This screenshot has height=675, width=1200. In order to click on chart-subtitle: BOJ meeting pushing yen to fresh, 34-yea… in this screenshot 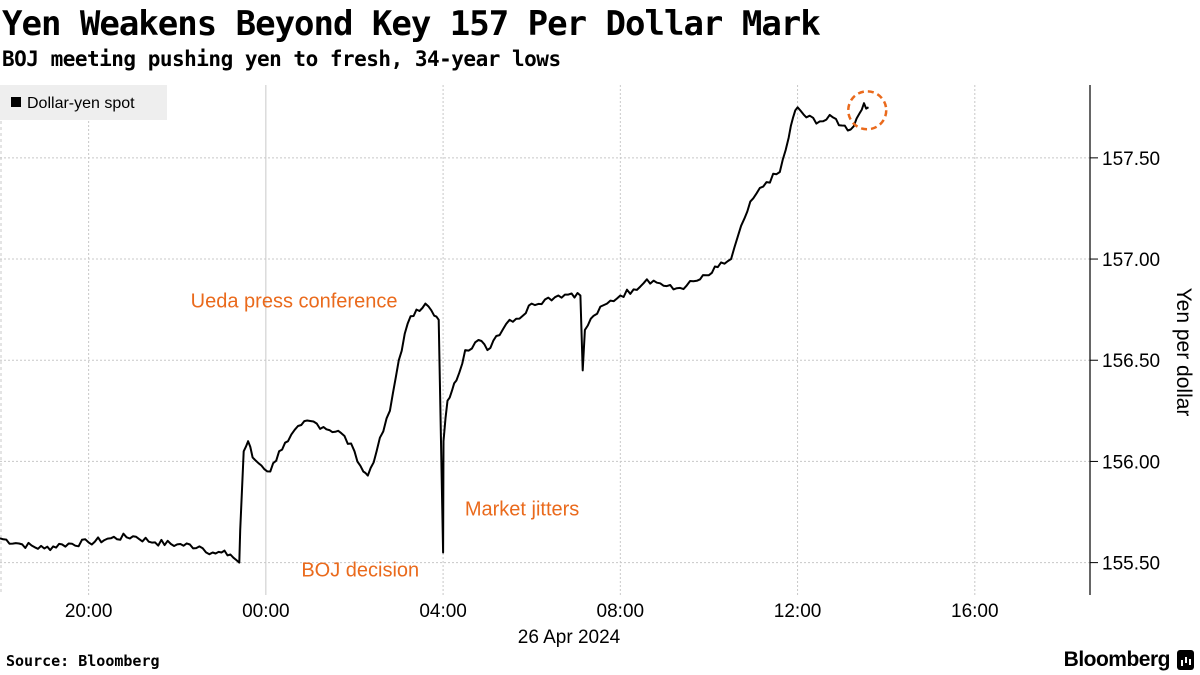, I will do `click(281, 59)`.